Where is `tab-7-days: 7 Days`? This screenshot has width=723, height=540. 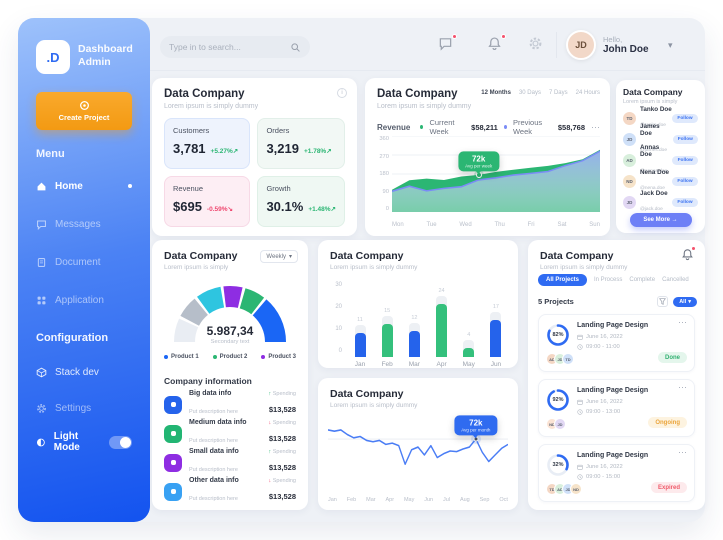
tab-7-days: 7 Days is located at coordinates (558, 93).